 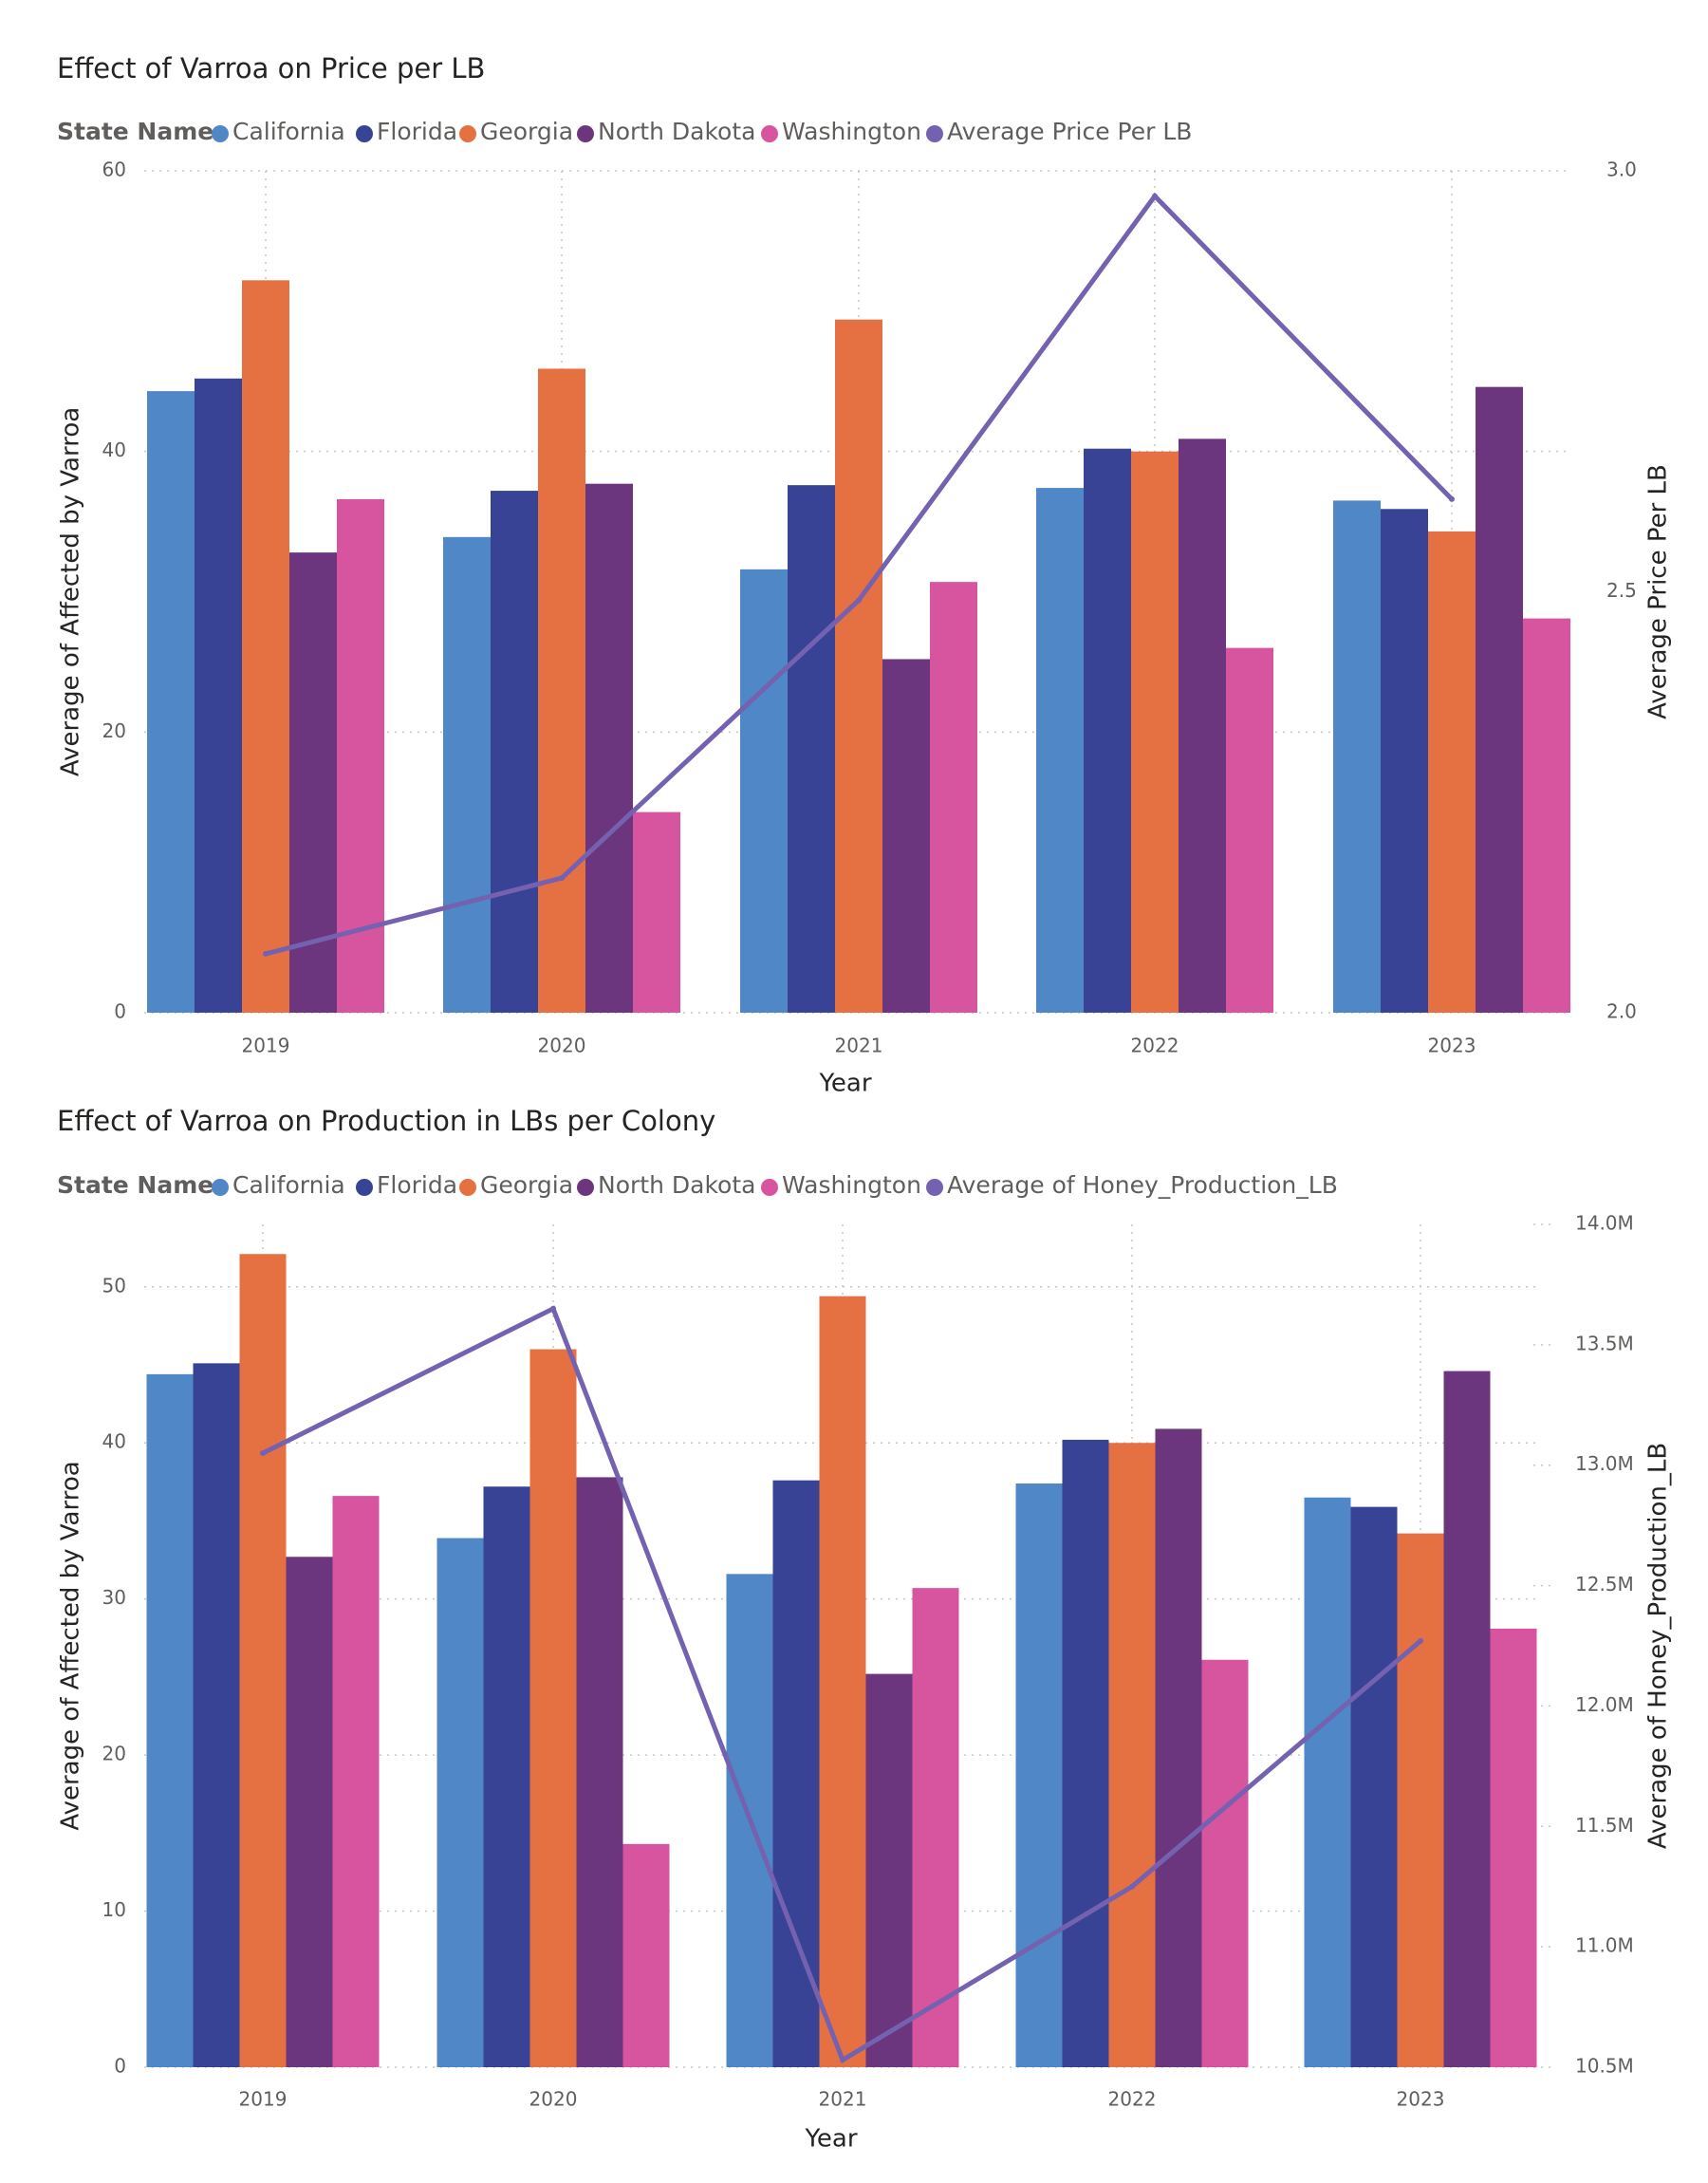 I want to click on chart-1-y-tick-20: 20, so click(x=114, y=730).